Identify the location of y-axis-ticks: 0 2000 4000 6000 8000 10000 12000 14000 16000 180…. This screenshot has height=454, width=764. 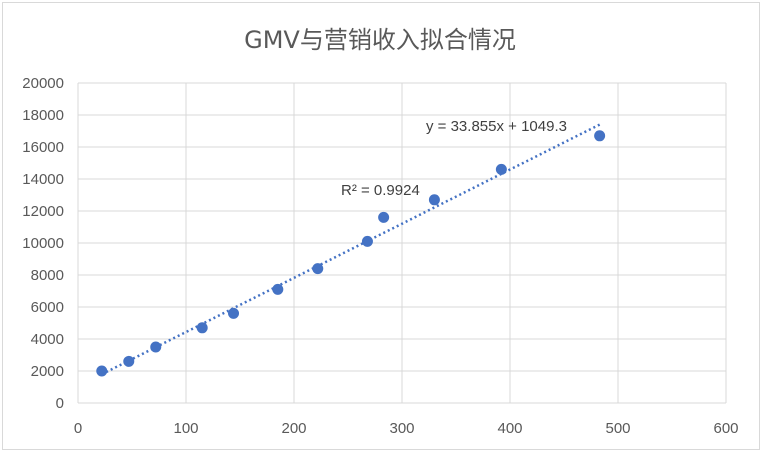
(43, 243).